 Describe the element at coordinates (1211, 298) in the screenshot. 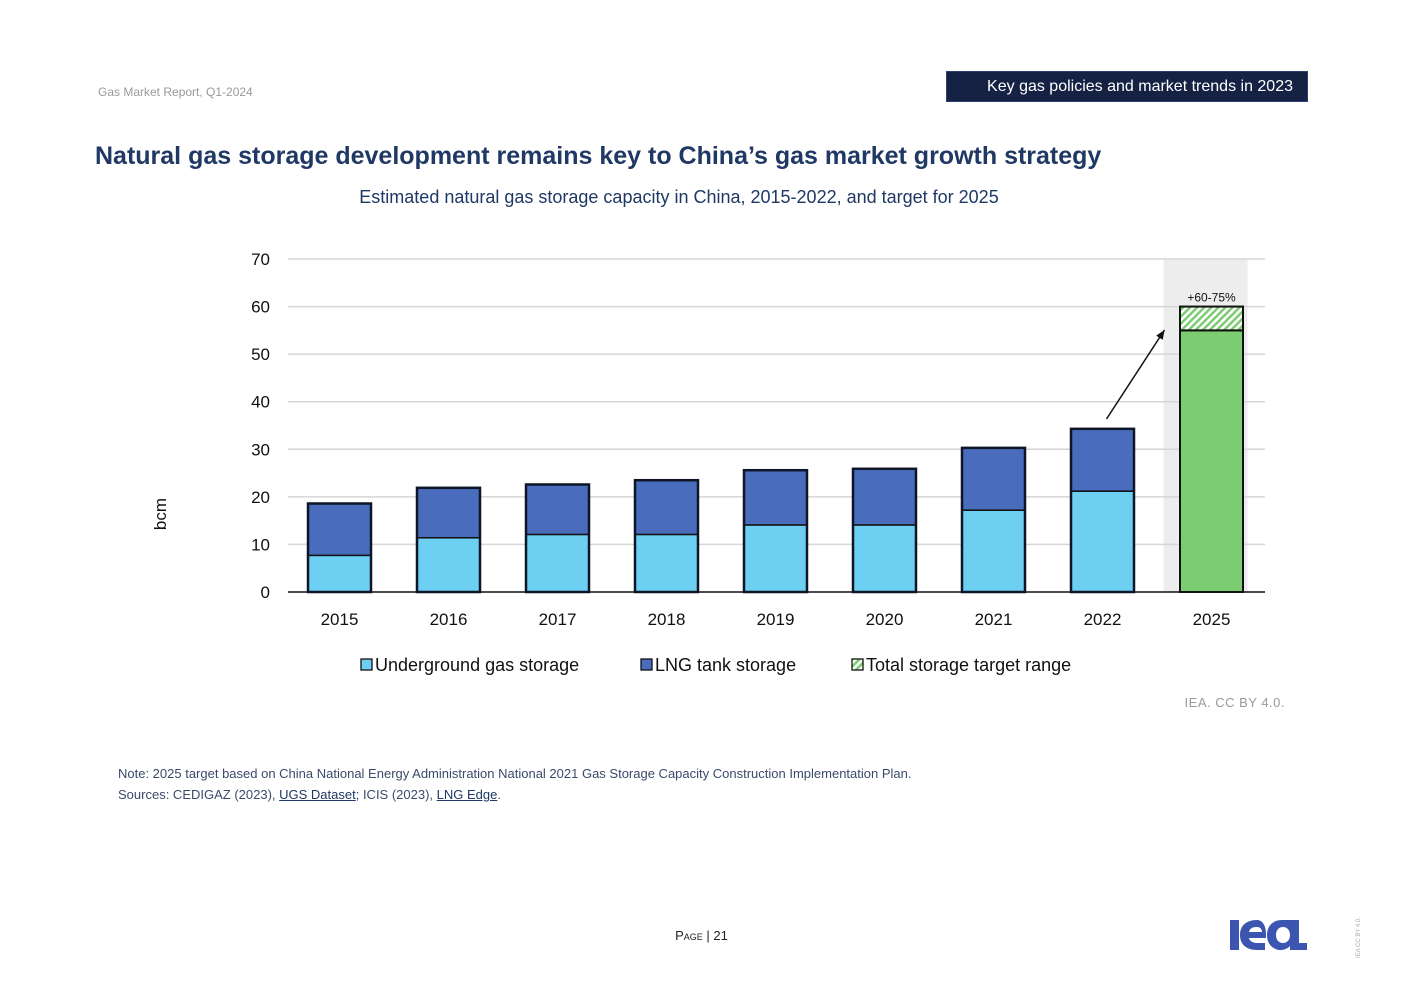

I see `target-annotation: +60-75%` at that location.